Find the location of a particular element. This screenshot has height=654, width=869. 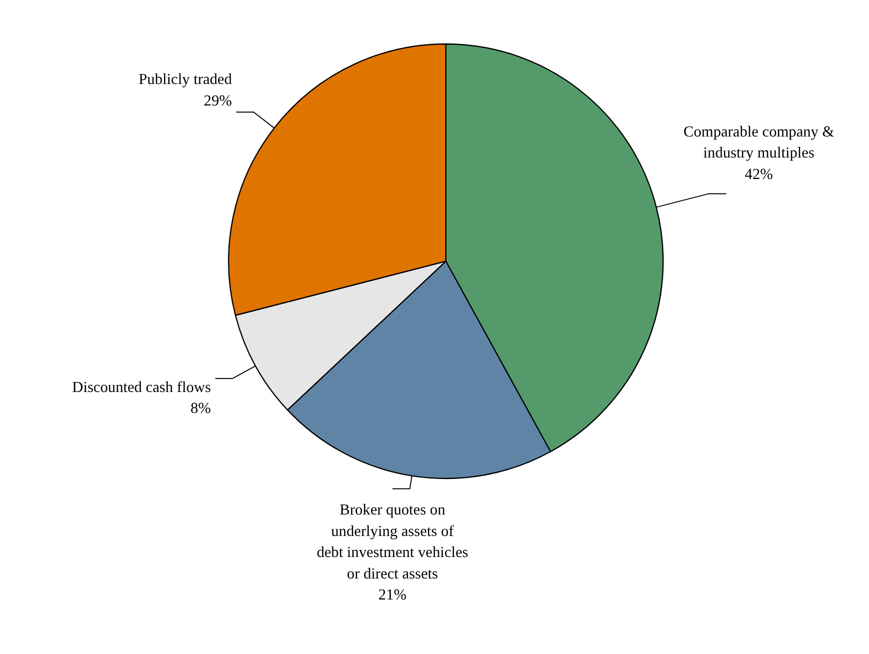

slice-label: Publicly traded is located at coordinates (185, 79).